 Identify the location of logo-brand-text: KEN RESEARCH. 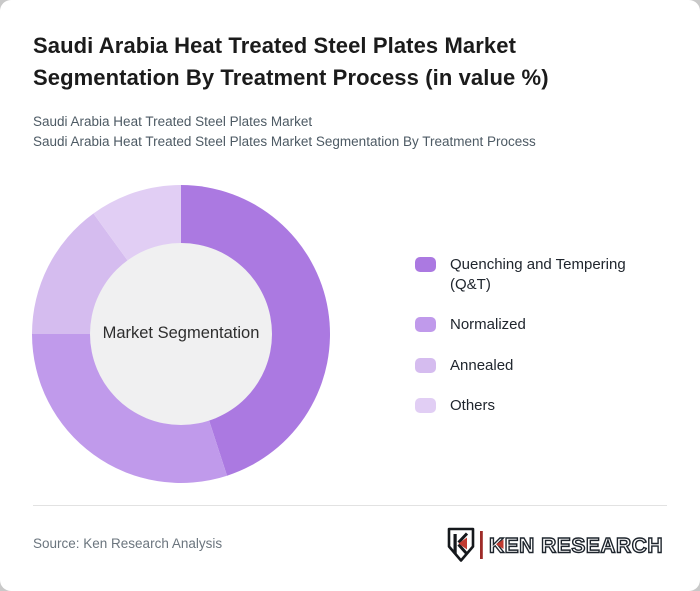
(576, 546).